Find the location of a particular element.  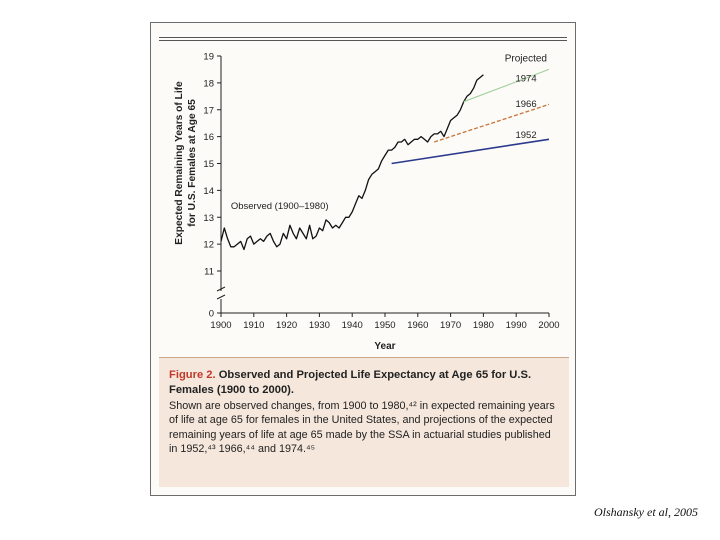

figure-top-rule-inner is located at coordinates (363, 40).